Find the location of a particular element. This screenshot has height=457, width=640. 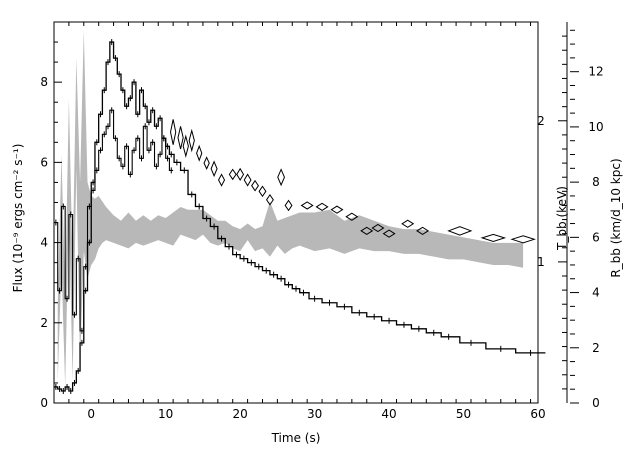

y-left-tick-label: 2 is located at coordinates (44, 323).